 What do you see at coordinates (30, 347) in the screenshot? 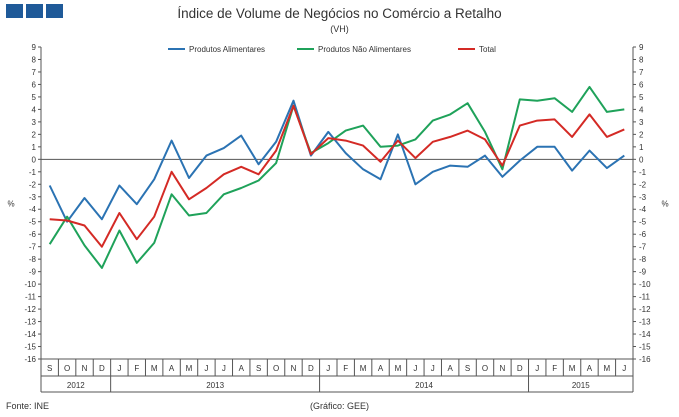
I see `y-tick-label-left: -15` at bounding box center [30, 347].